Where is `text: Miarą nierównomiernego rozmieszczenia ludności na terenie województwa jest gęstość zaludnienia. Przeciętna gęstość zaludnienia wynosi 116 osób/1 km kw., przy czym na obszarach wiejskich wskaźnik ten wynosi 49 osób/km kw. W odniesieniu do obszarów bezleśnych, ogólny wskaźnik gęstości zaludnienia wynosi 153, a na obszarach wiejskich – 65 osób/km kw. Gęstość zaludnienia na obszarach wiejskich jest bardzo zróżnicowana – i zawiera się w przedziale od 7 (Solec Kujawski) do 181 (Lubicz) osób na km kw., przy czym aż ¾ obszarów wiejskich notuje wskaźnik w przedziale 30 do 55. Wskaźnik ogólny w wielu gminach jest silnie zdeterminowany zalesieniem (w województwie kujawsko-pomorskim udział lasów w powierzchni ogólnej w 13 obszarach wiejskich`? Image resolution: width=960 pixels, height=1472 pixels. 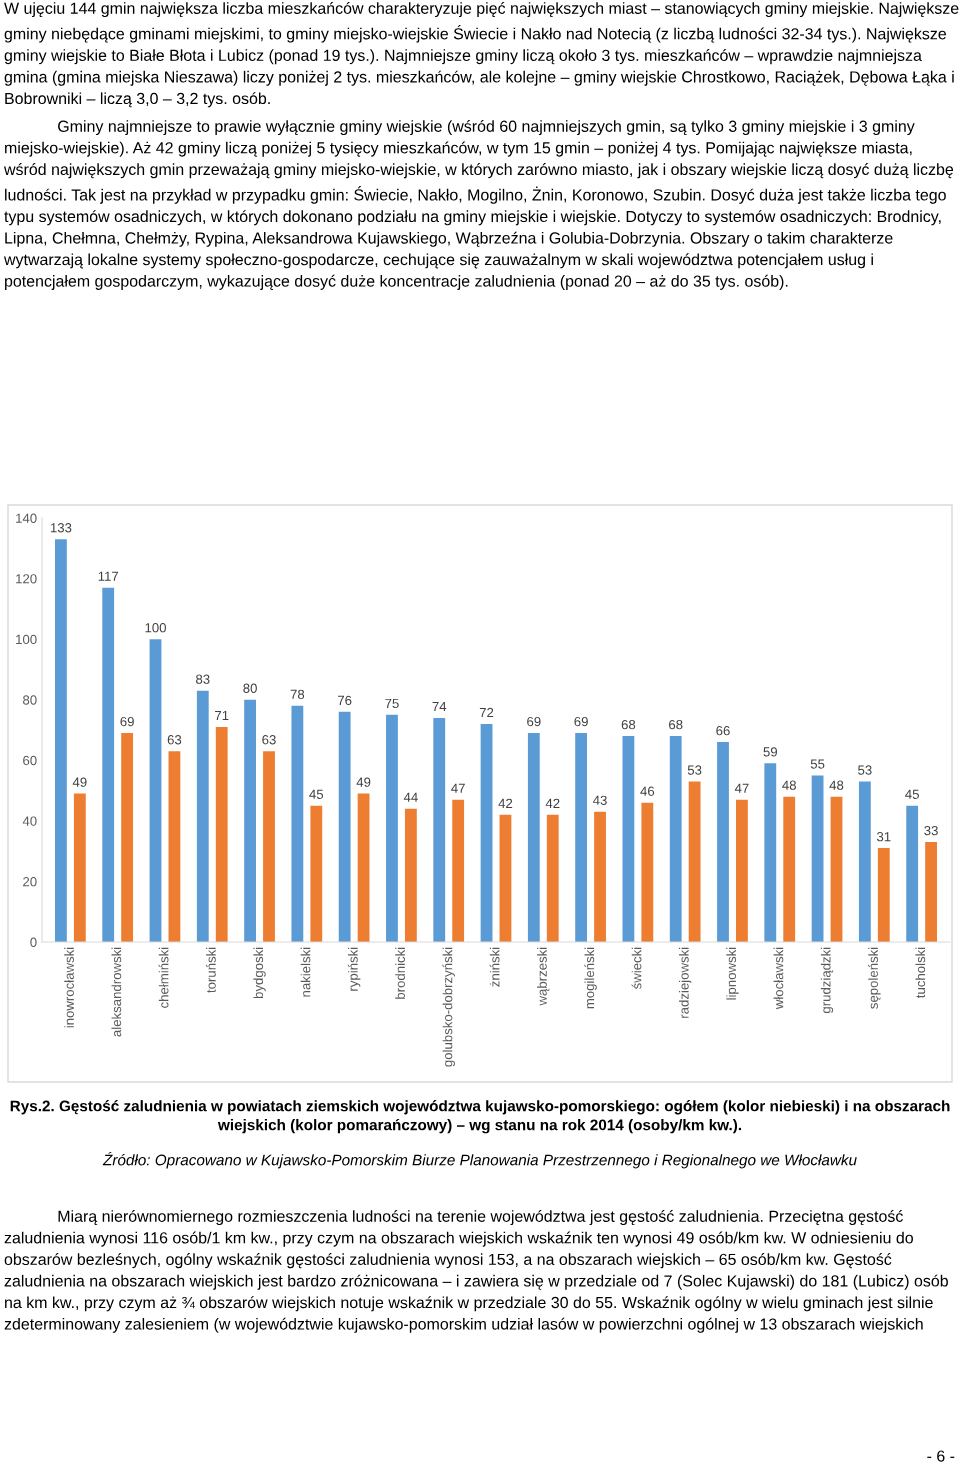
text: Miarą nierównomiernego rozmieszczenia ludności na terenie województwa jest gęstość zaludnienia. Przeciętna gęstość zaludnienia wynosi 116 osób/1 km kw., przy czym na obszarach wiejskich wskaźnik ten wynosi 49 osób/km kw. W odniesieniu do obszarów bezleśnych, ogólny wskaźnik gęstości zaludnienia wynosi 153, a na obszarach wiejskich – 65 osób/km kw. Gęstość zaludnienia na obszarach wiejskich jest bardzo zróżnicowana – i zawiera się w przedziale od 7 (Solec Kujawski) do 181 (Lubicz) osób na km kw., przy czym aż ¾ obszarów wiejskich notuje wskaźnik w przedziale 30 do 55. Wskaźnik ogólny w wielu gminach jest silnie zdeterminowany zalesieniem (w województwie kujawsko-pomorskim udział lasów w powierzchni ogólnej w 13 obszarach wiejskich is located at coordinates (476, 1271).